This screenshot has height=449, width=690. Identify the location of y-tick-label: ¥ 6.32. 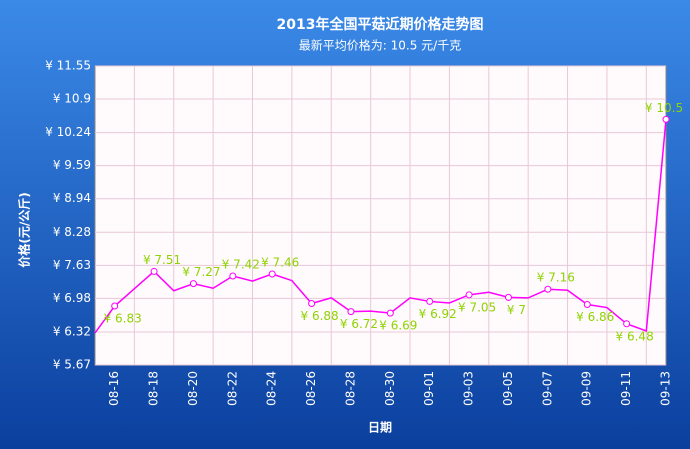
(72, 331).